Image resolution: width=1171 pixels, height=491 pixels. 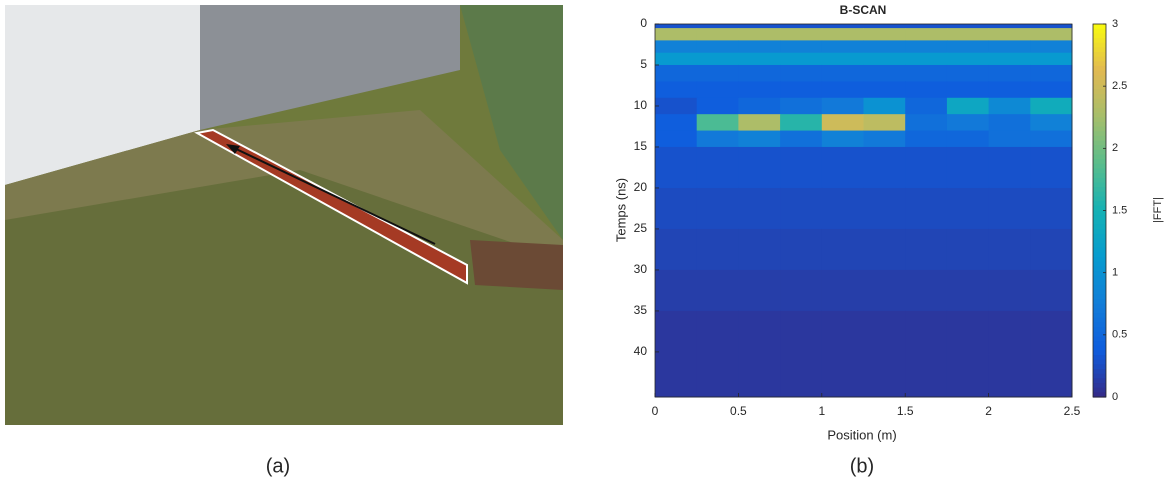 I want to click on y-tick-label: 30, so click(x=641, y=269).